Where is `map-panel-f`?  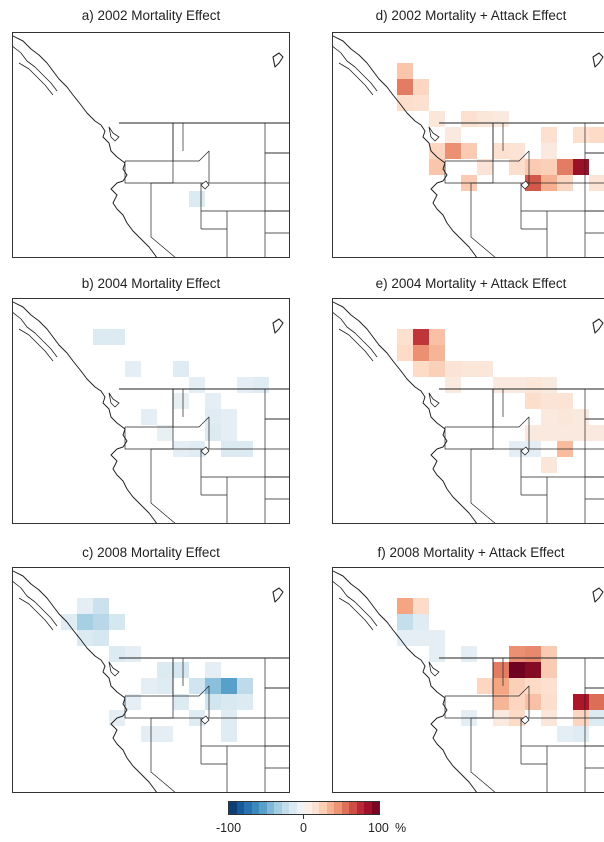 map-panel-f is located at coordinates (468, 680).